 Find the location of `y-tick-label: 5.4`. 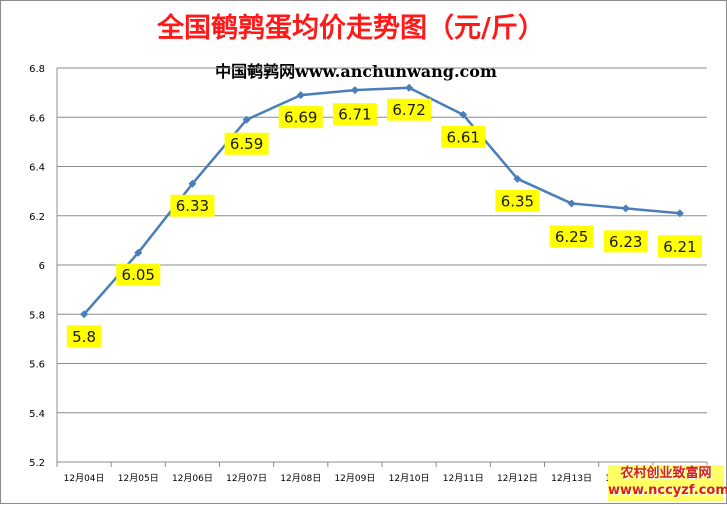

y-tick-label: 5.4 is located at coordinates (37, 414).